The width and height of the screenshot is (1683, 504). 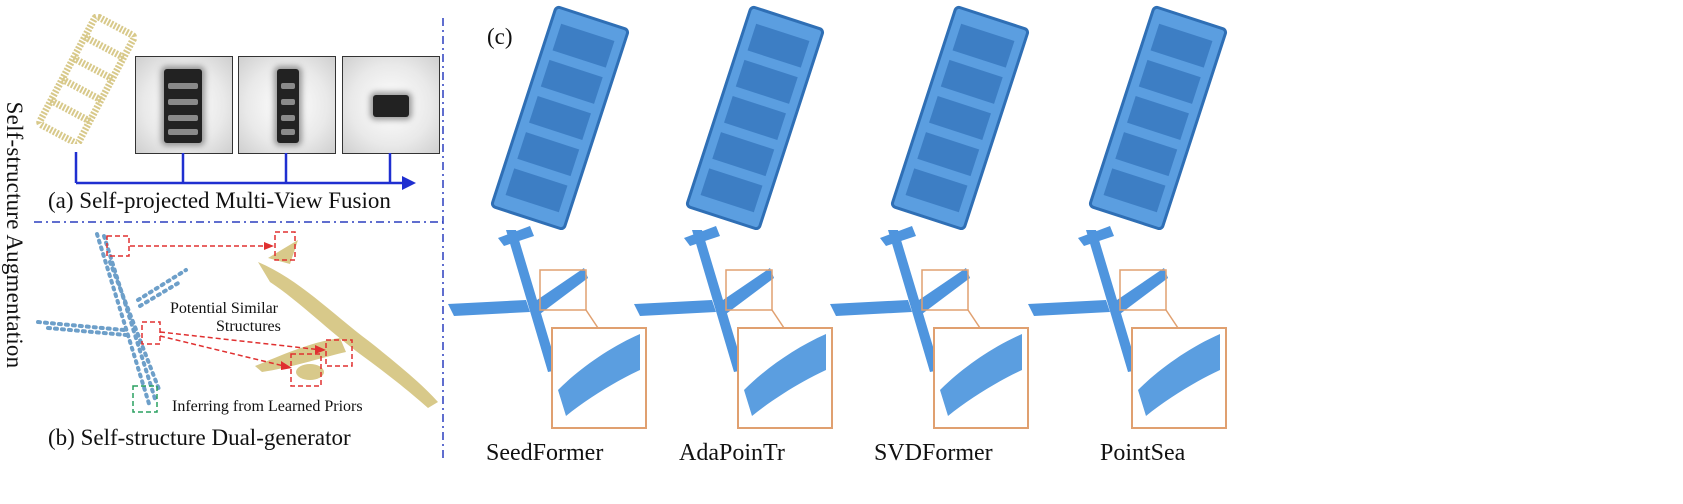 What do you see at coordinates (199, 437) in the screenshot?
I see `panel-b-caption: (b) Self-structure Dual-generator` at bounding box center [199, 437].